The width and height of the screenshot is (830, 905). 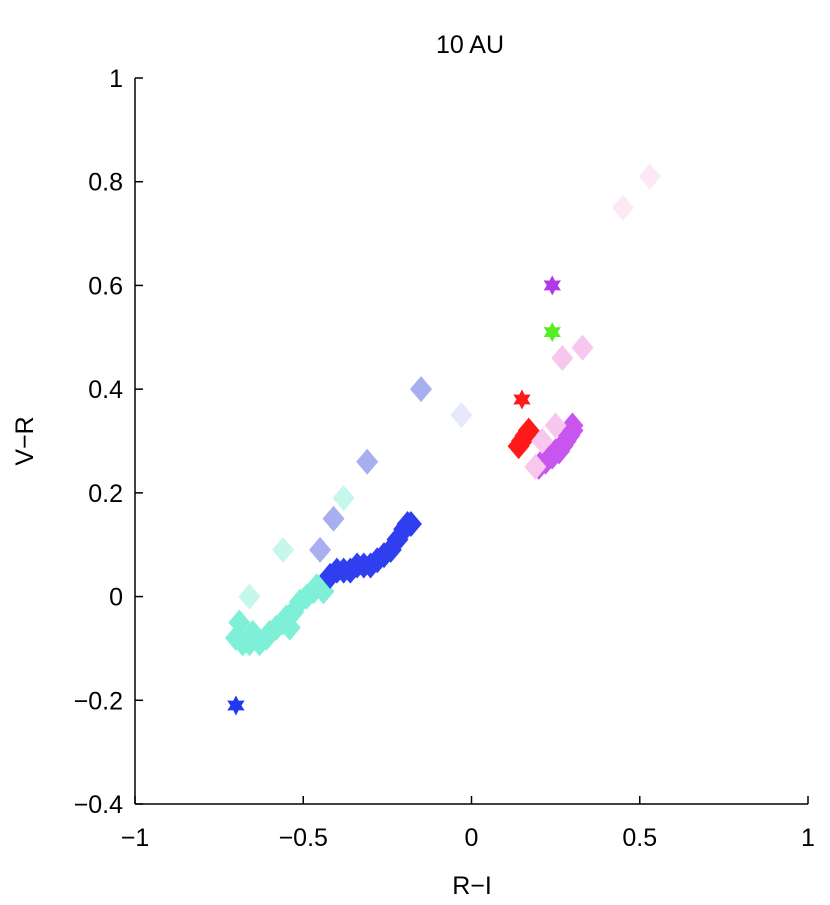 What do you see at coordinates (472, 838) in the screenshot?
I see `x-tick-label: 0` at bounding box center [472, 838].